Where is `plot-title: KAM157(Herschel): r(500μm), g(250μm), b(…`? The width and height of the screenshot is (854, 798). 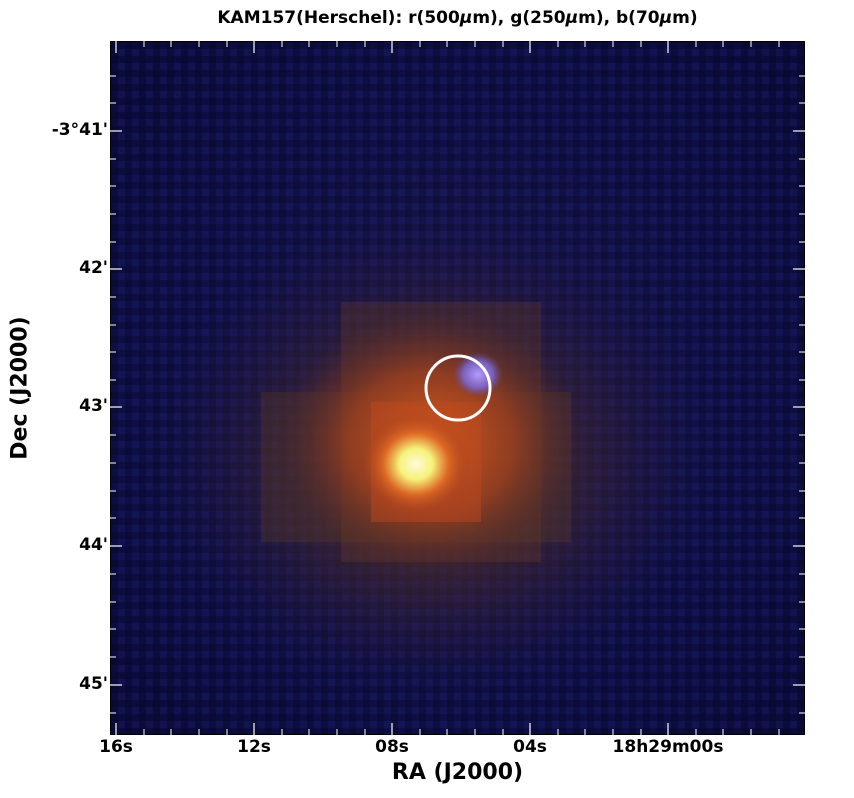
plot-title: KAM157(Herschel): r(500μm), g(250μm), b(… is located at coordinates (457, 18).